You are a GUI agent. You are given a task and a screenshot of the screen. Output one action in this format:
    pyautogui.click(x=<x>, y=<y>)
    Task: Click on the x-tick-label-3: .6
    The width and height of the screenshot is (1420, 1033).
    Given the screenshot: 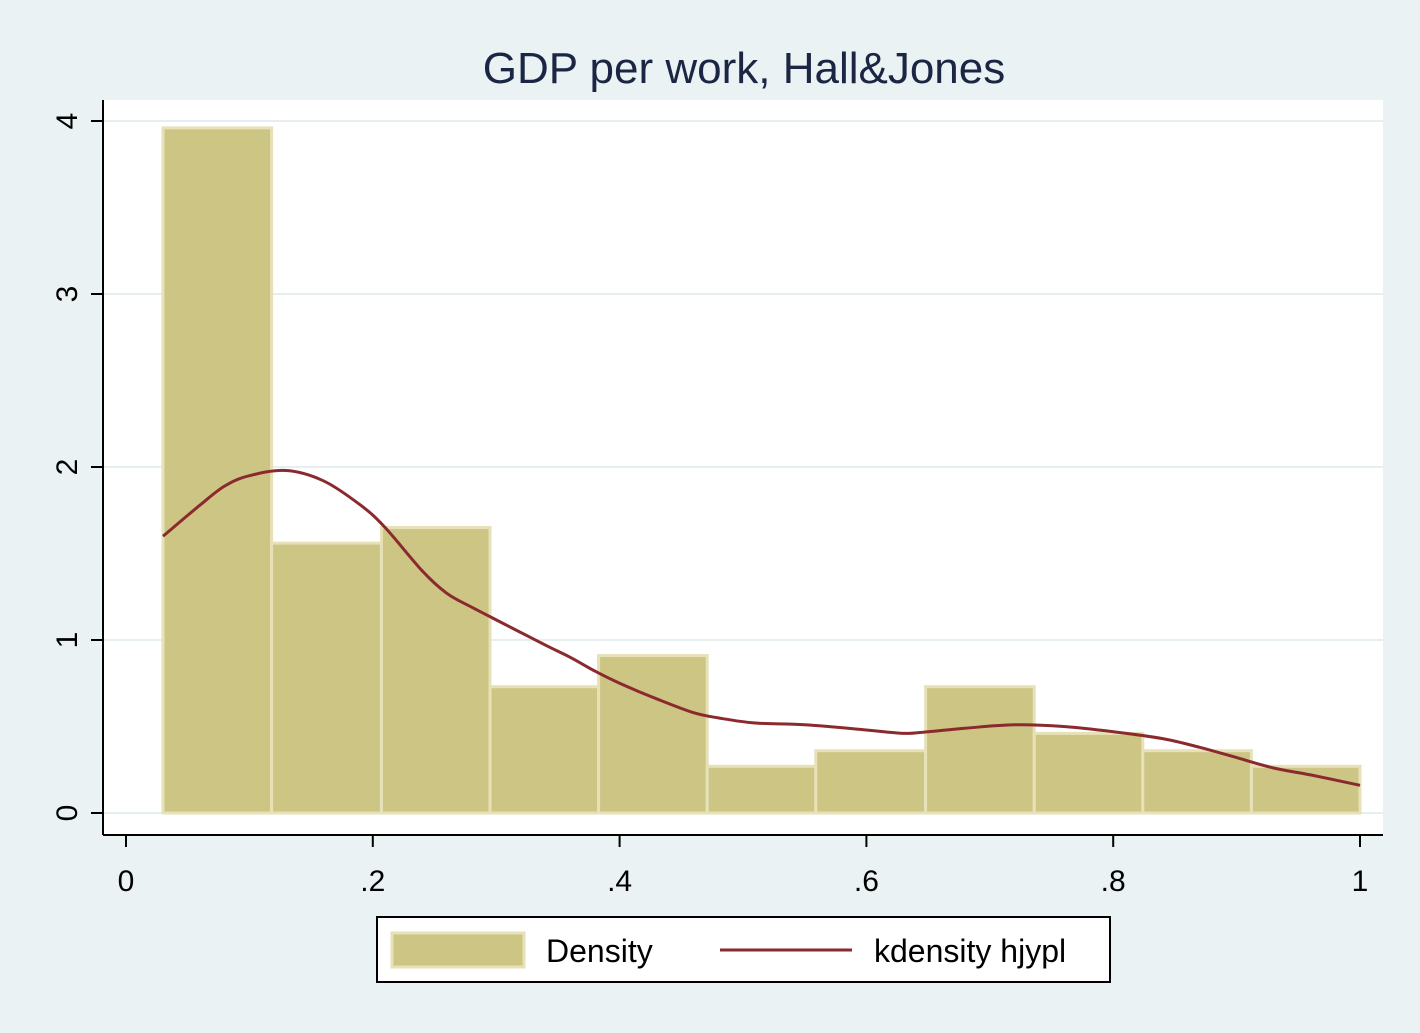 What is the action you would take?
    pyautogui.click(x=866, y=881)
    